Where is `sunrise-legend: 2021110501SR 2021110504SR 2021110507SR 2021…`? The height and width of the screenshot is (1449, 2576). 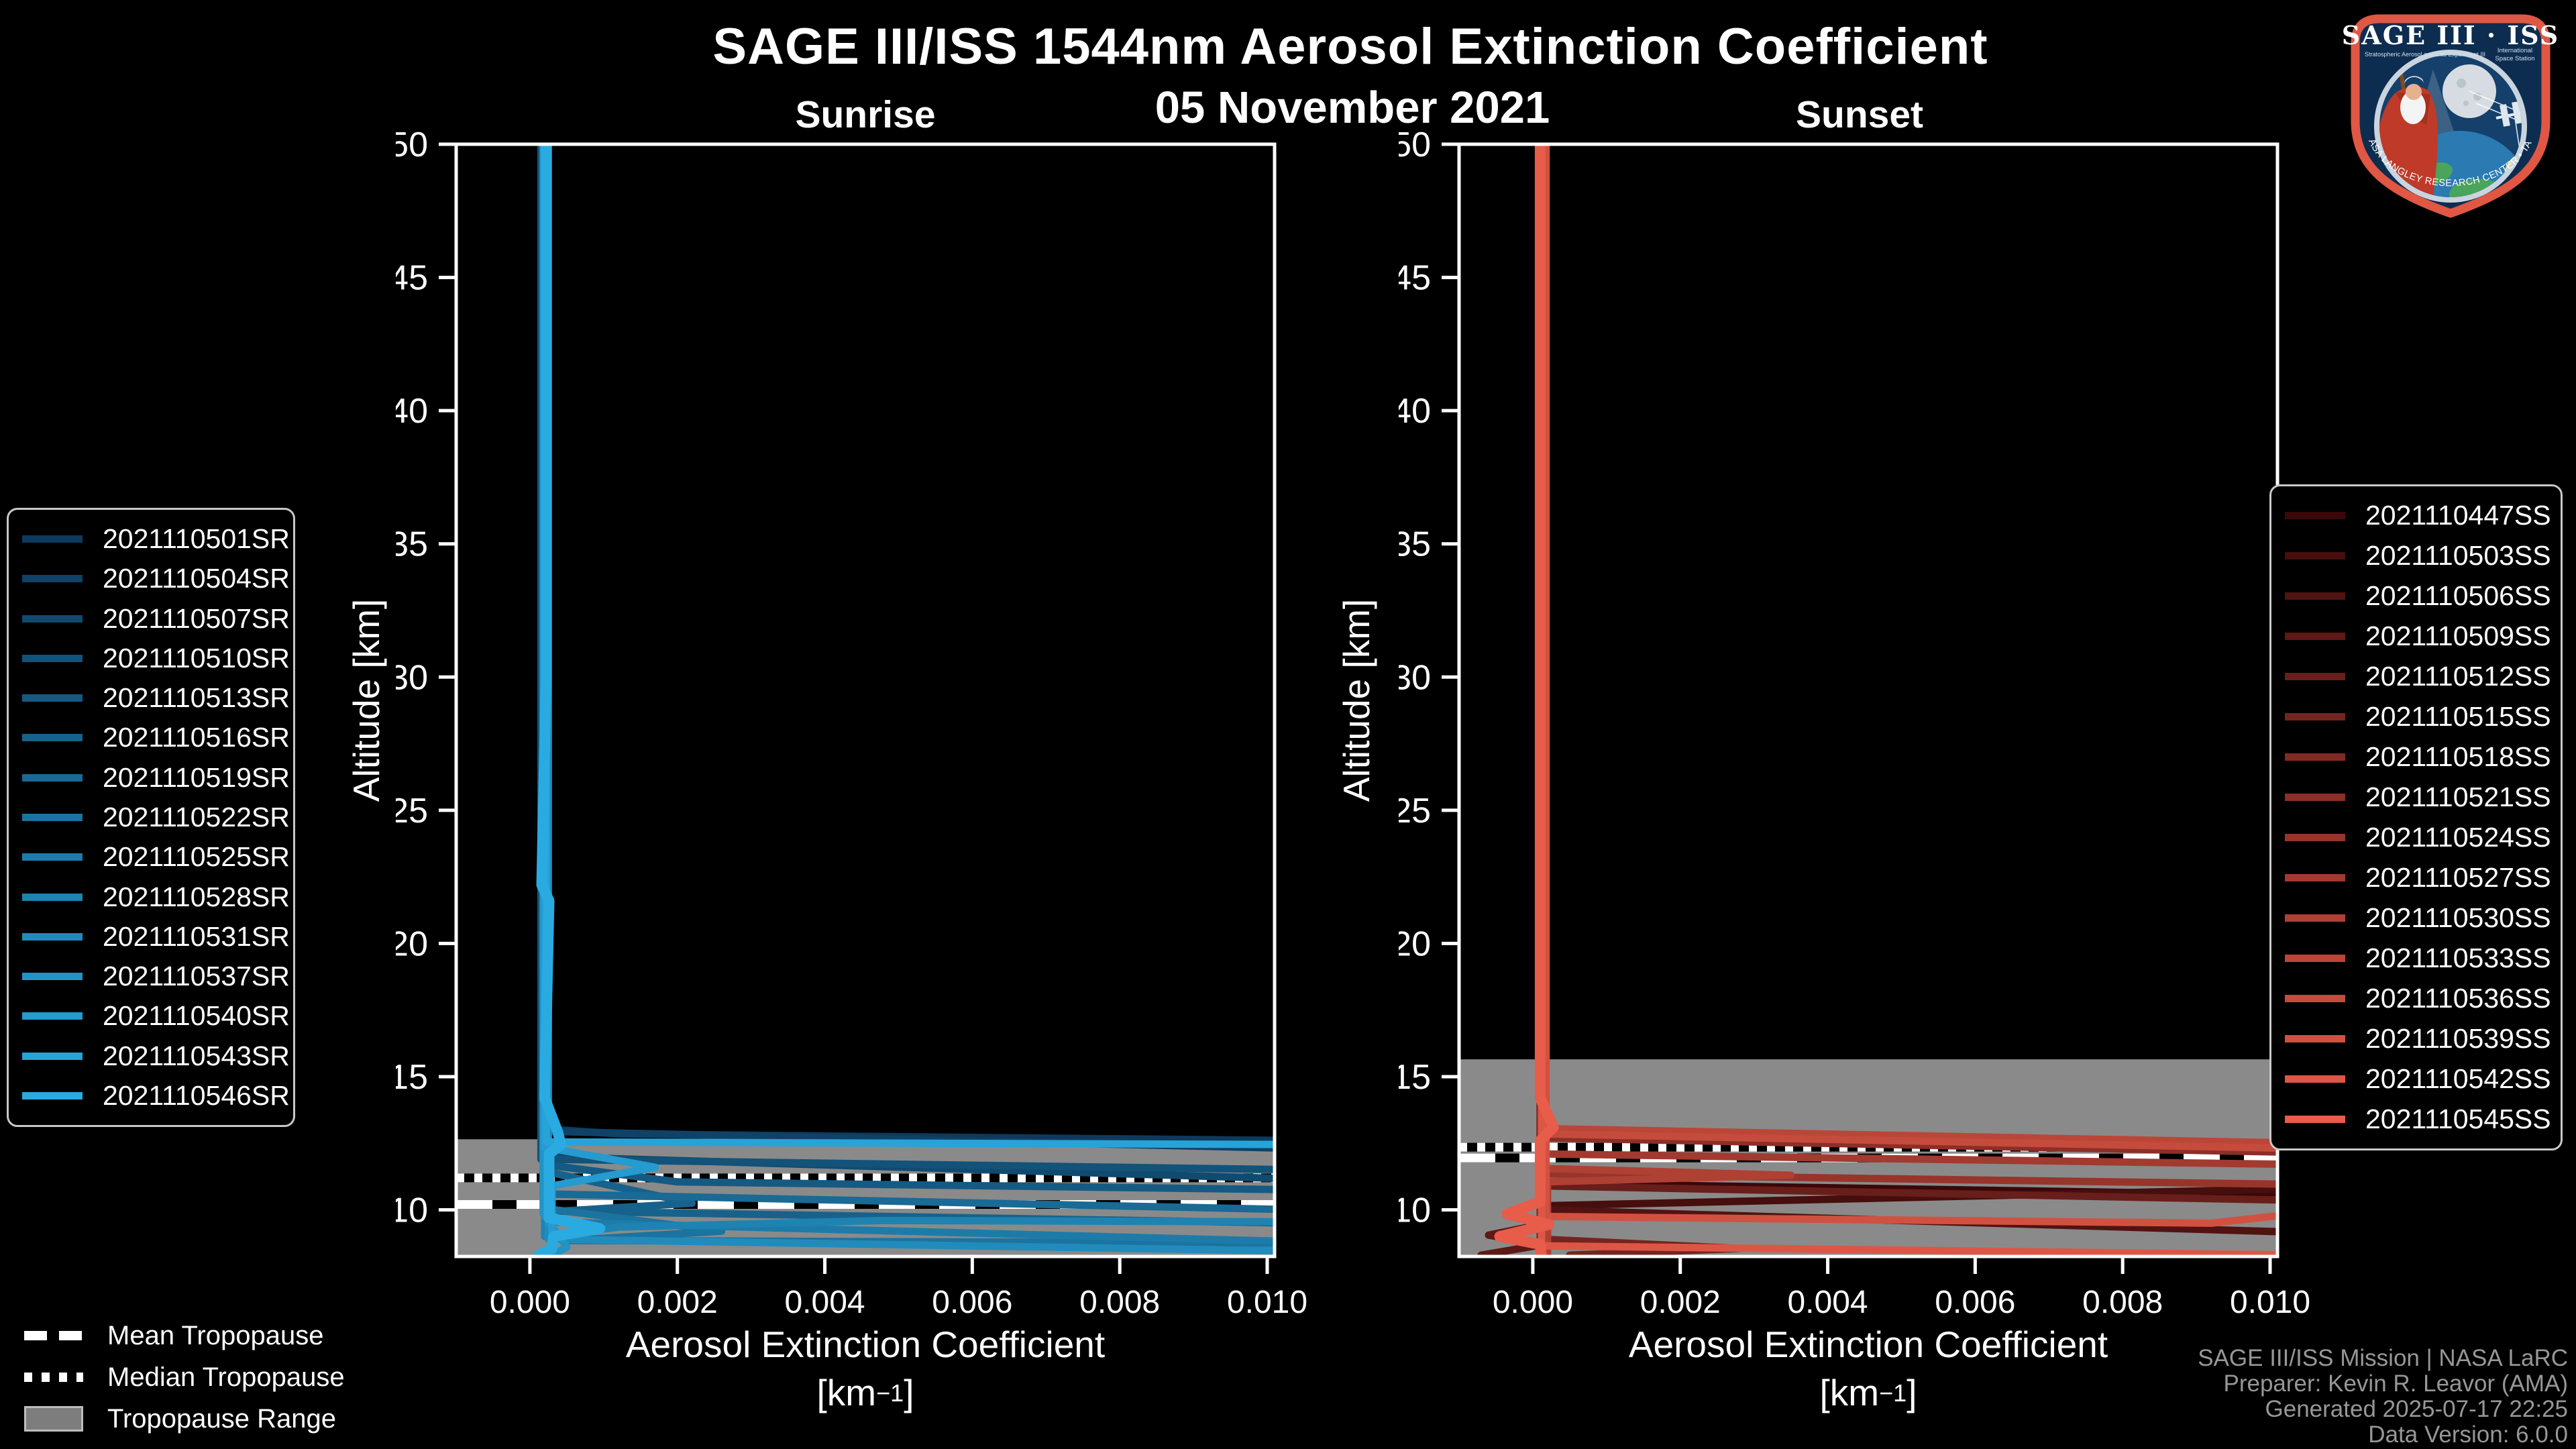 sunrise-legend: 2021110501SR 2021110504SR 2021110507SR 2021… is located at coordinates (151, 817).